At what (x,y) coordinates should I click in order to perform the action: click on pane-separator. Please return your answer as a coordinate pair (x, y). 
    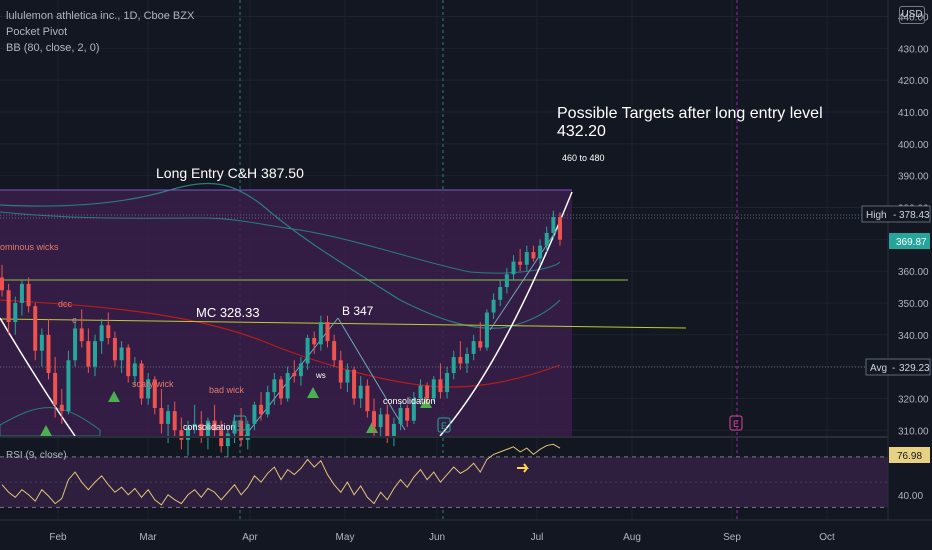
    Looking at the image, I should click on (466, 437).